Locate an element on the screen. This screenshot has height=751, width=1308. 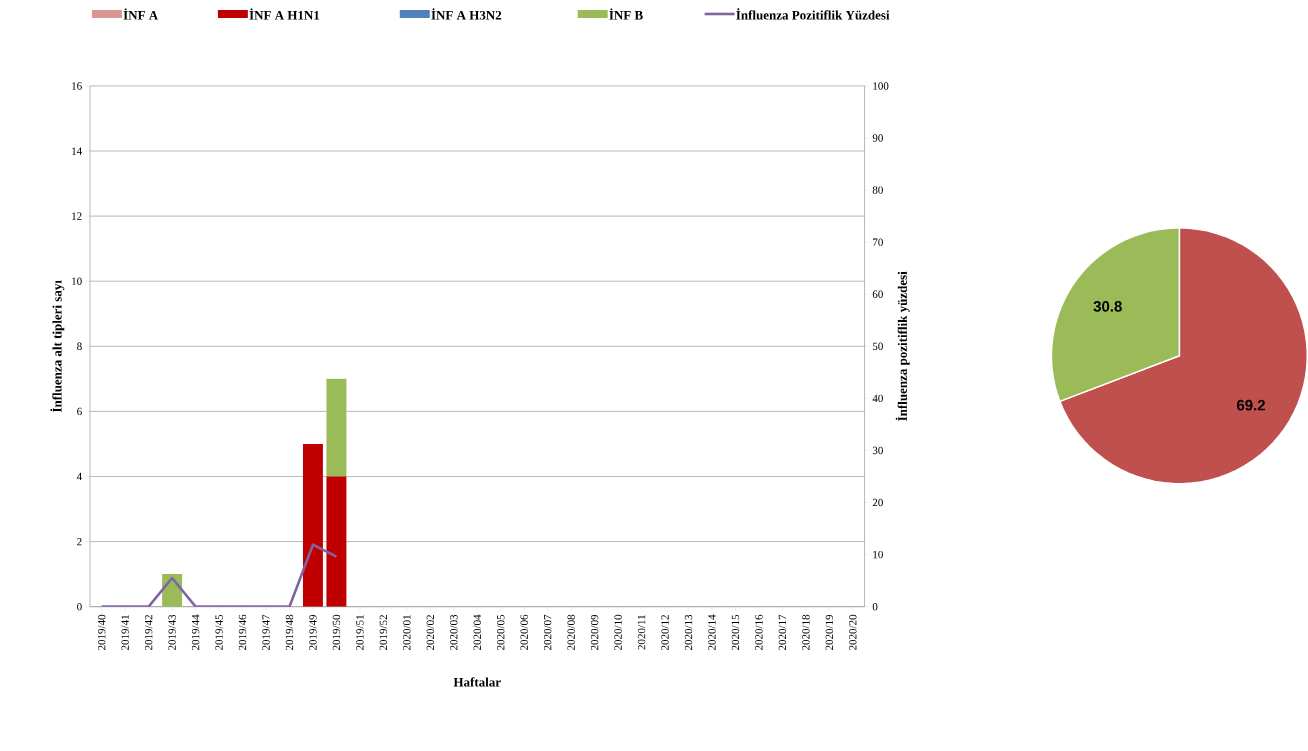
x-tick-label: 2020/04 is located at coordinates (477, 632).